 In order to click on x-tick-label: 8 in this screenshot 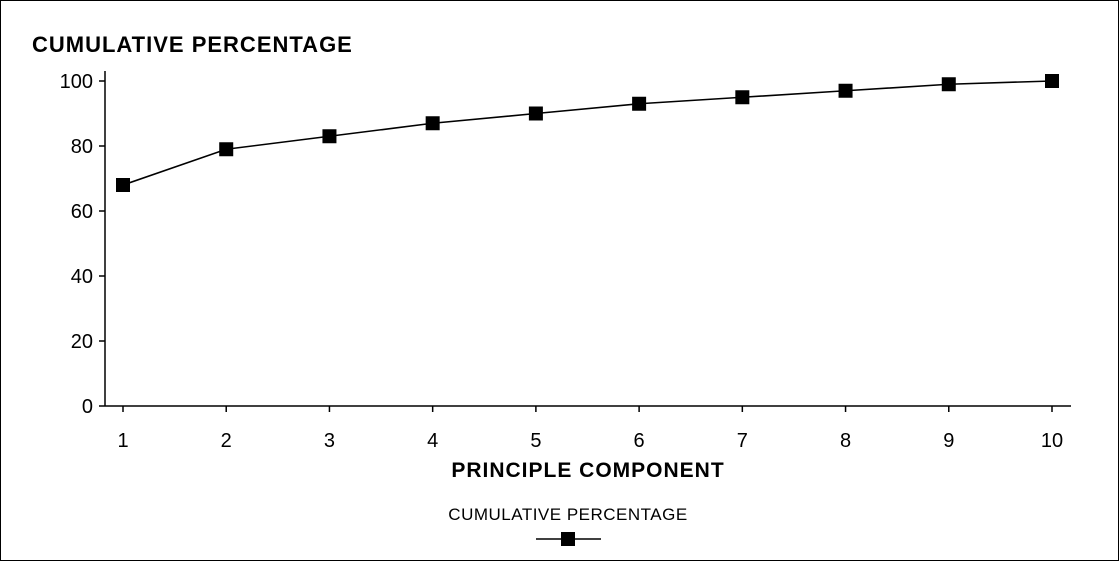, I will do `click(845, 441)`.